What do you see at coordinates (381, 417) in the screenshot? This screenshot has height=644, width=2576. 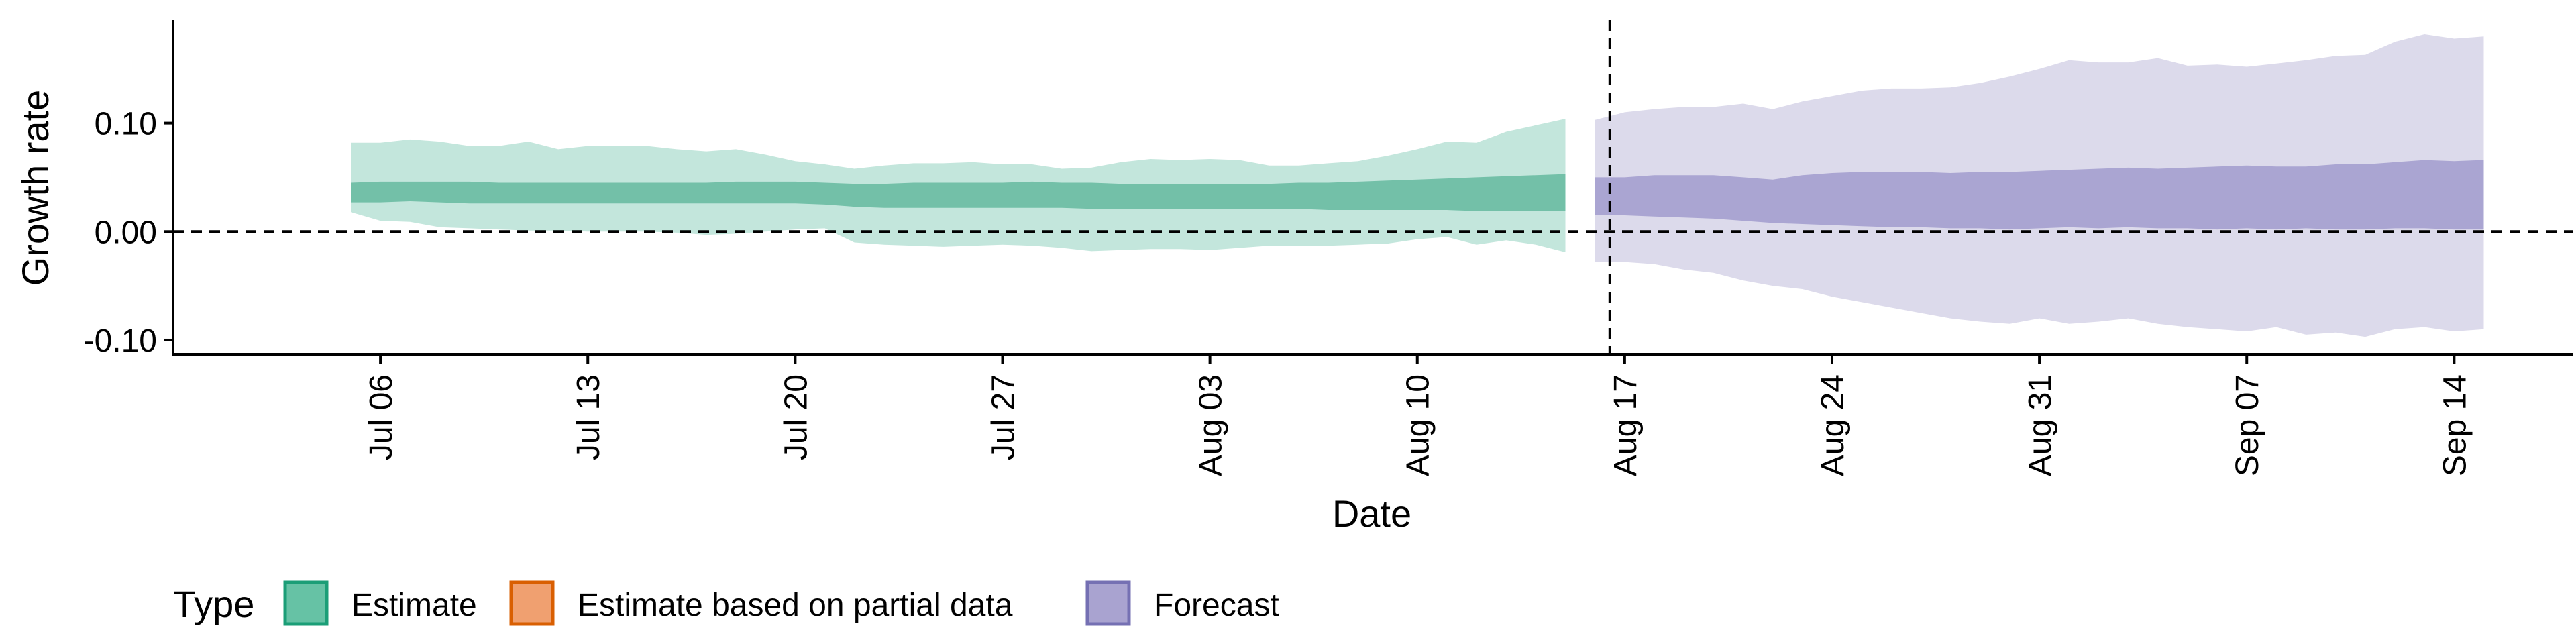 I see `x-tick-label: Jul 06` at bounding box center [381, 417].